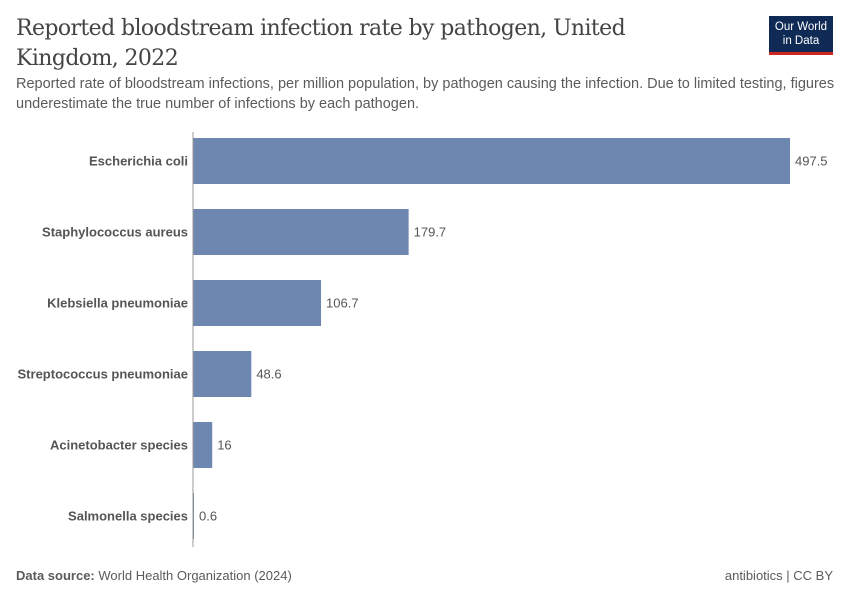 The image size is (850, 600). Describe the element at coordinates (778, 575) in the screenshot. I see `license: antibiotics | CC BY` at that location.